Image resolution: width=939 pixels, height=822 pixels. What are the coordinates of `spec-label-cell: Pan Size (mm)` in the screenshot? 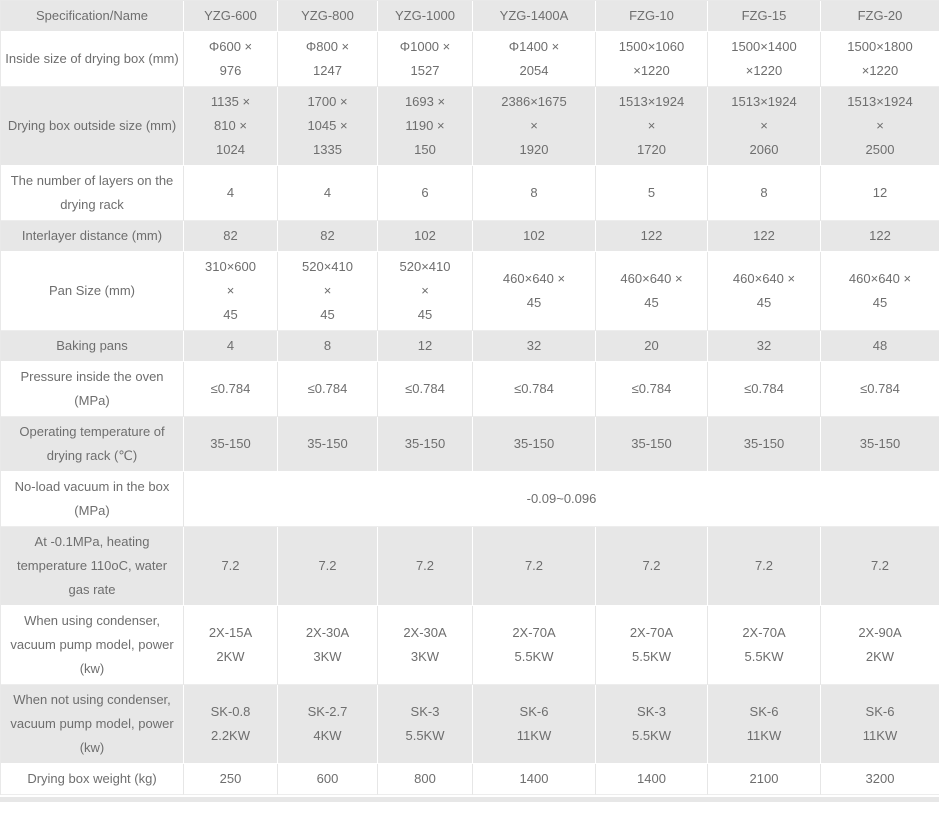 It's located at (92, 291).